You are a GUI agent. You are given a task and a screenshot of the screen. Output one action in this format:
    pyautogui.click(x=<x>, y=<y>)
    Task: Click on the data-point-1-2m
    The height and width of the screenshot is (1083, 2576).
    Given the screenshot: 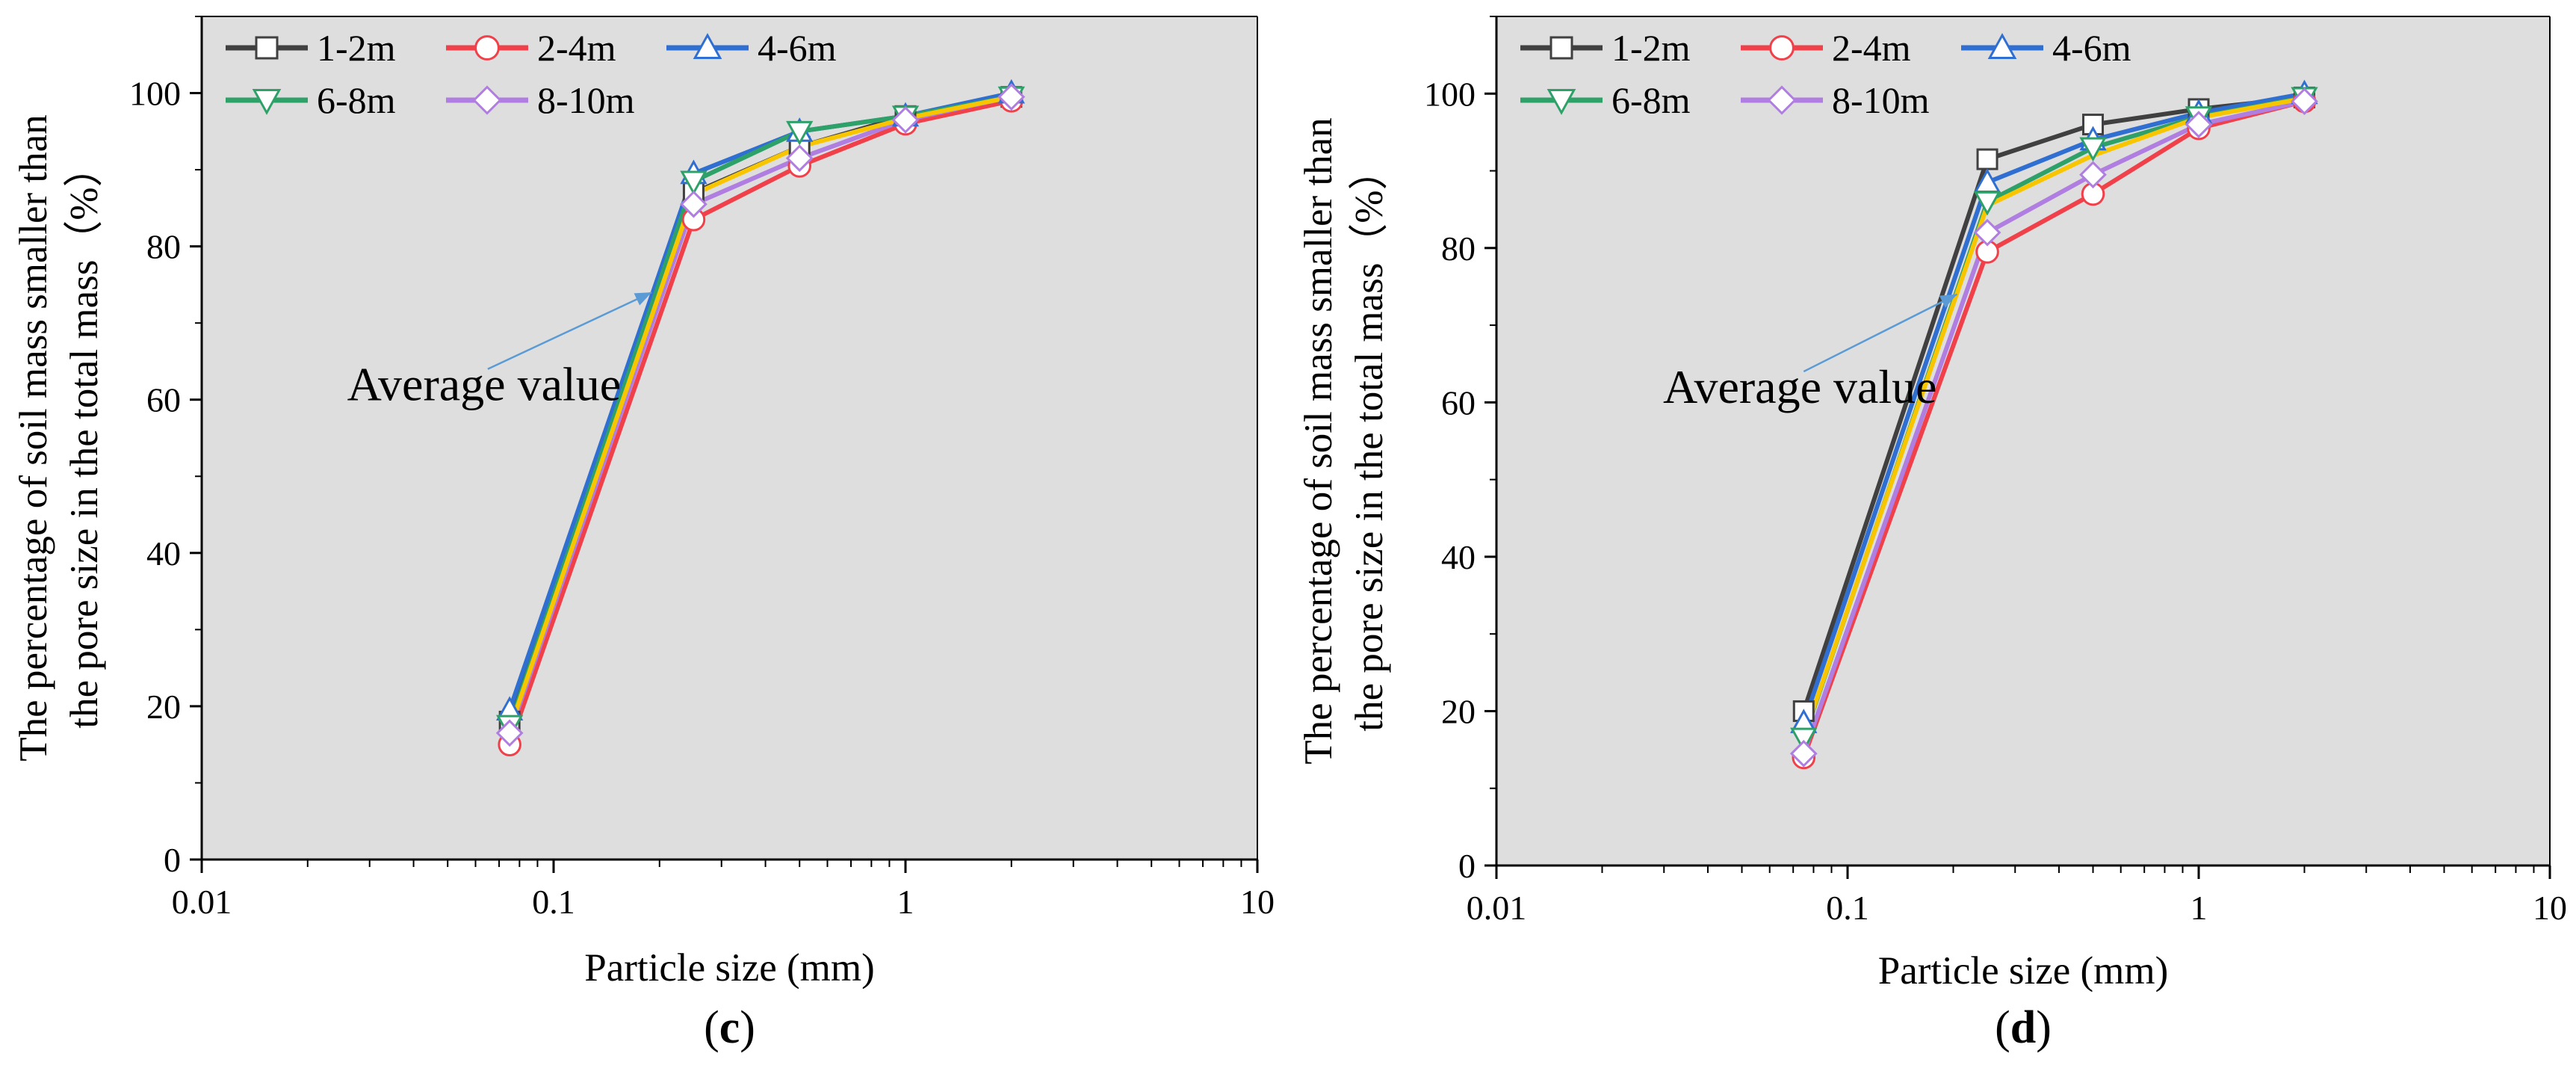 What is the action you would take?
    pyautogui.click(x=1987, y=159)
    